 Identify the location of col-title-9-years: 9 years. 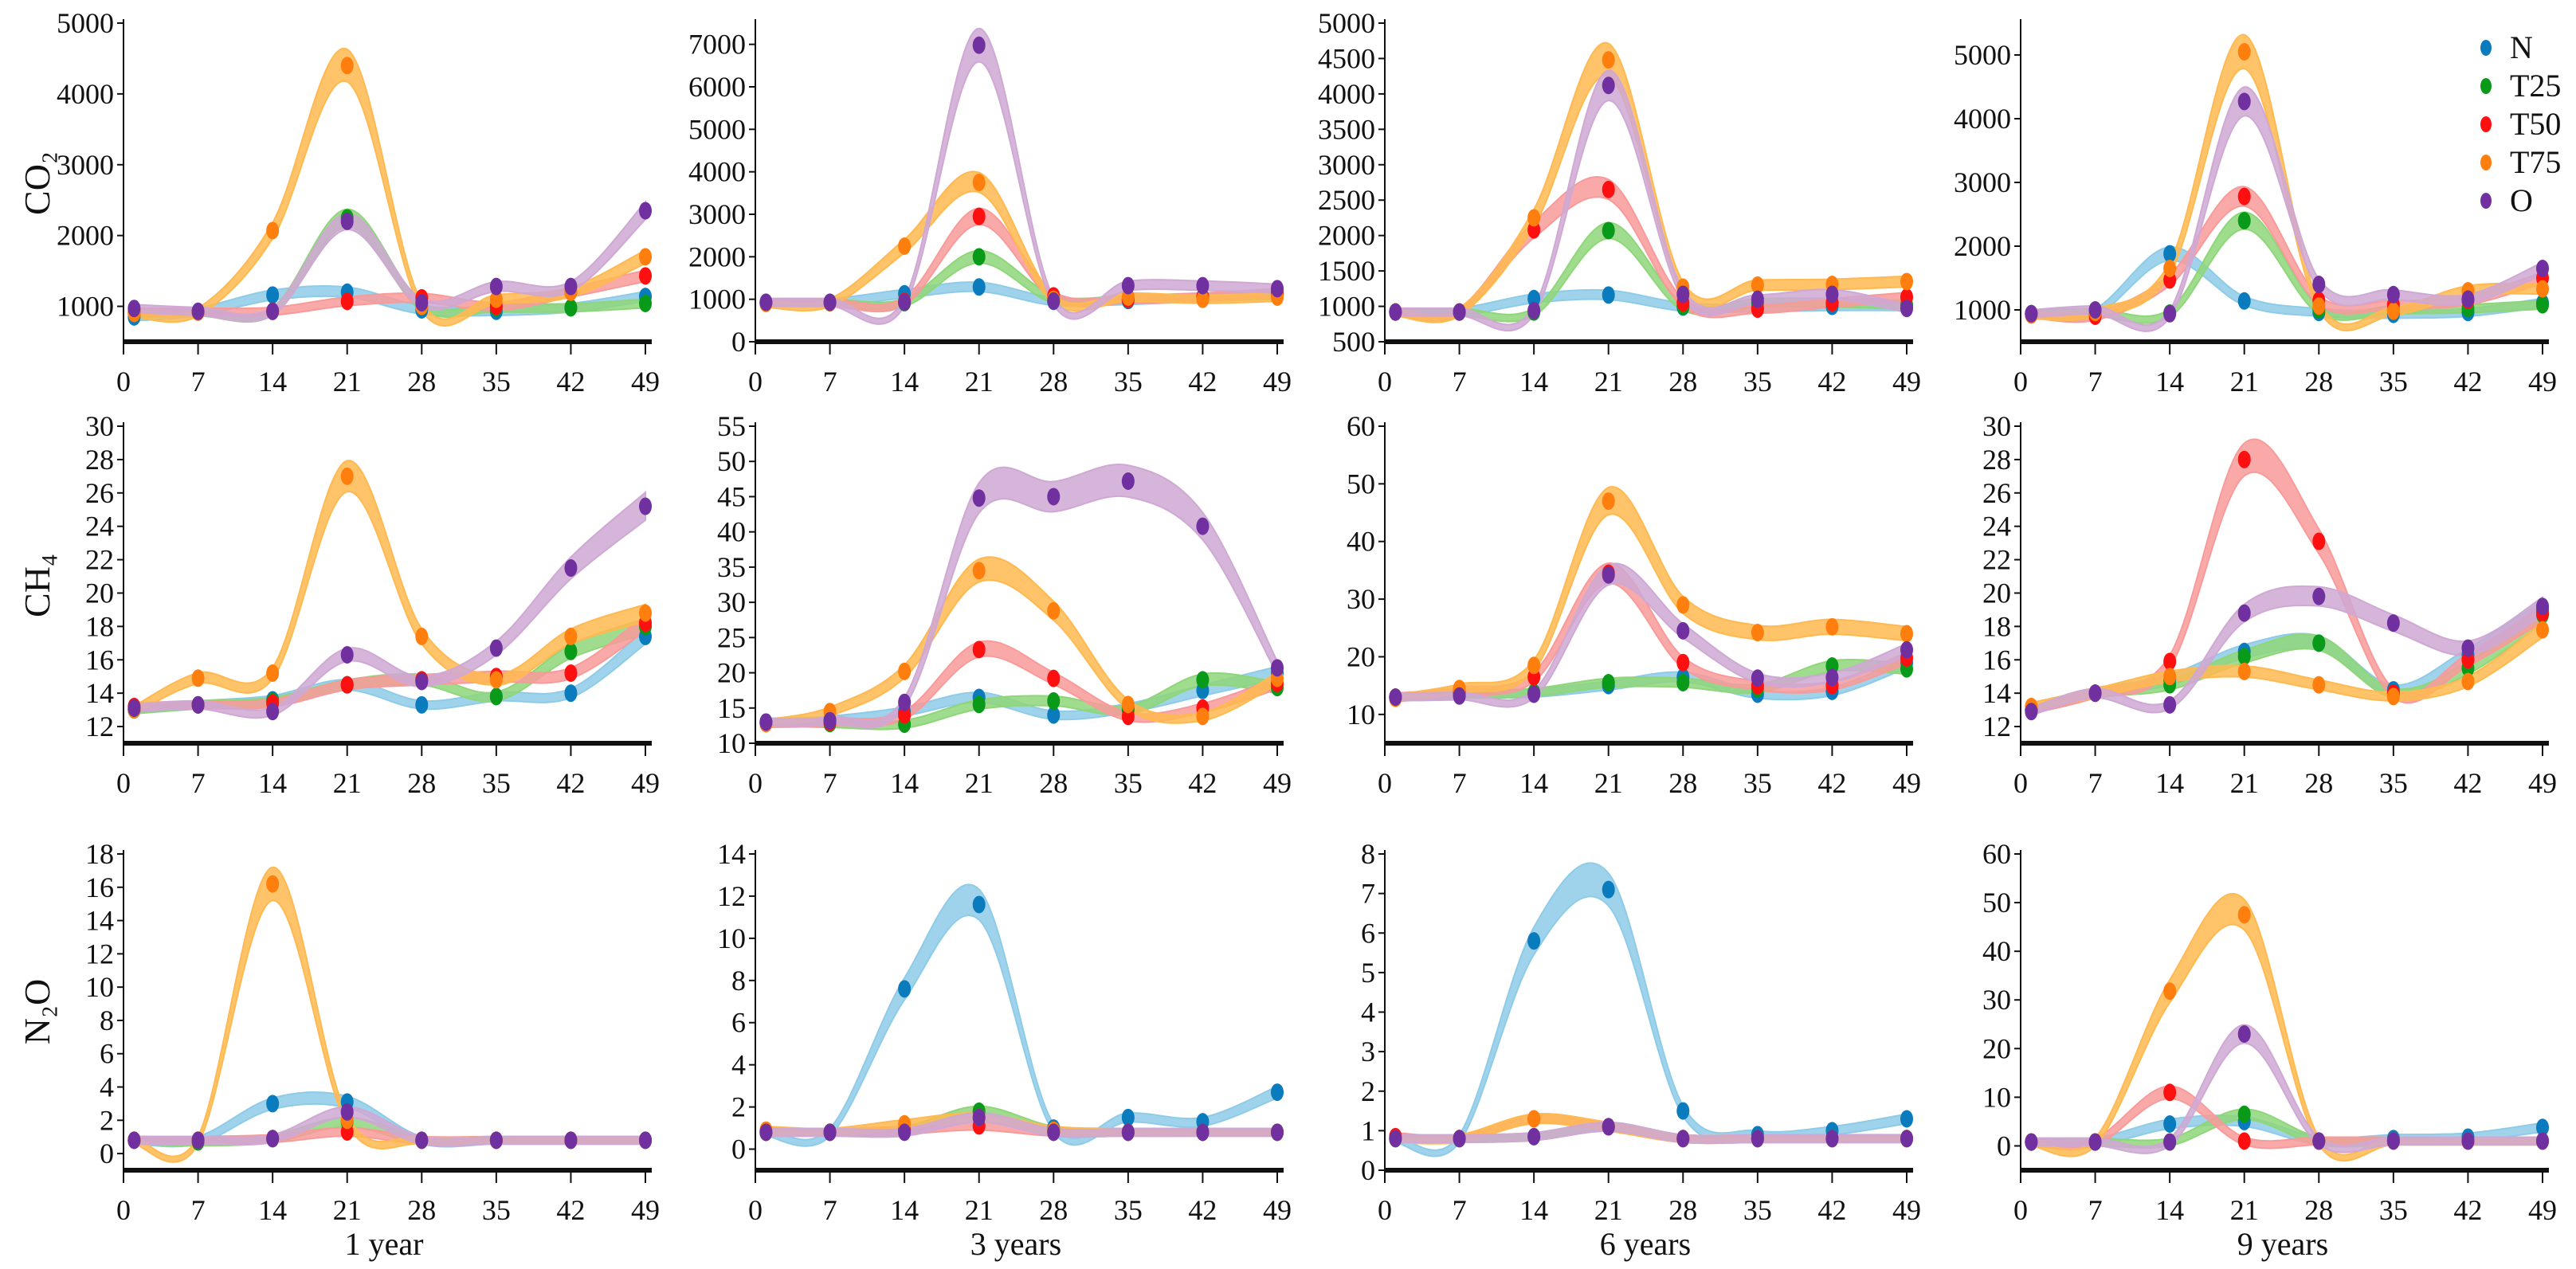
(2282, 1244).